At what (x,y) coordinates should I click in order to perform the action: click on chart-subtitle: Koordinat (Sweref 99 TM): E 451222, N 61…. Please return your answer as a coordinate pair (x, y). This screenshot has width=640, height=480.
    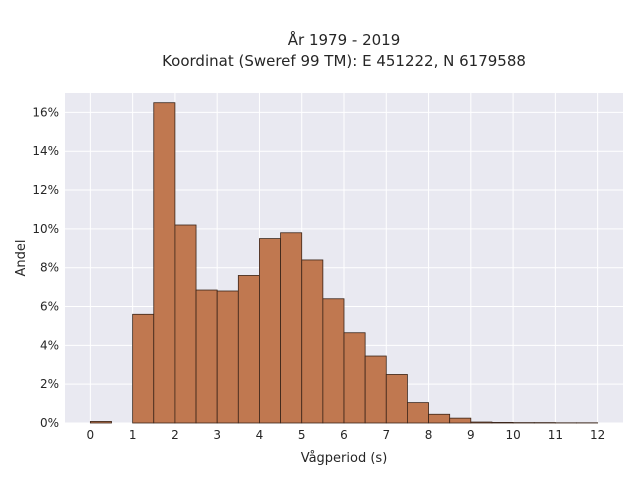
    Looking at the image, I should click on (344, 61).